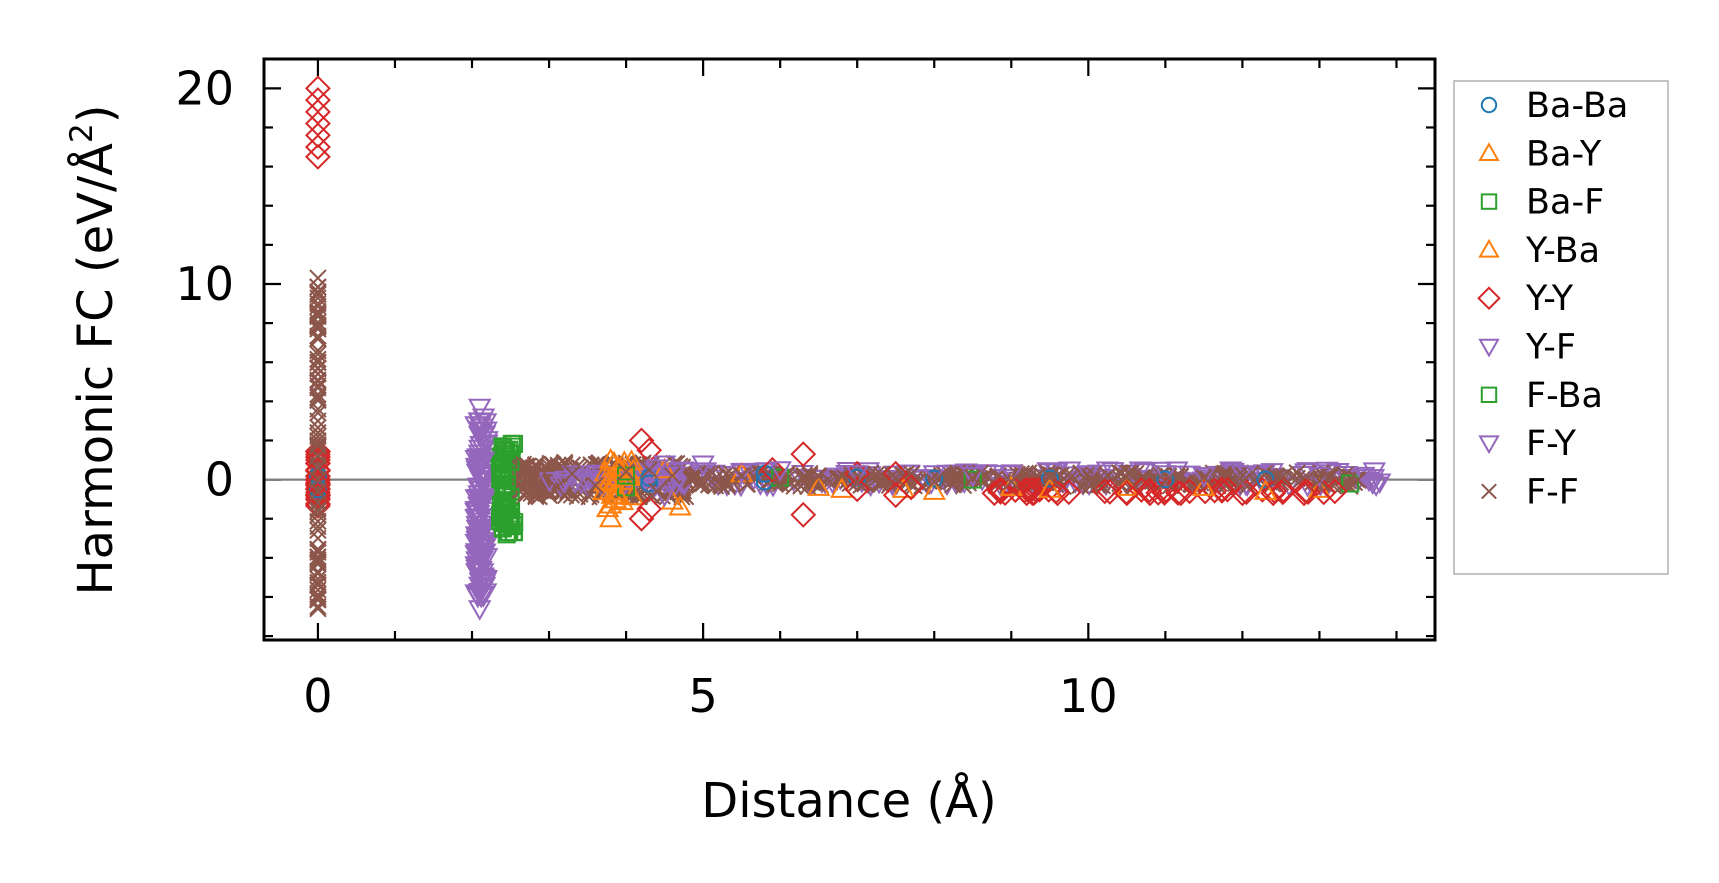  I want to click on series-f-ba, so click(506, 492).